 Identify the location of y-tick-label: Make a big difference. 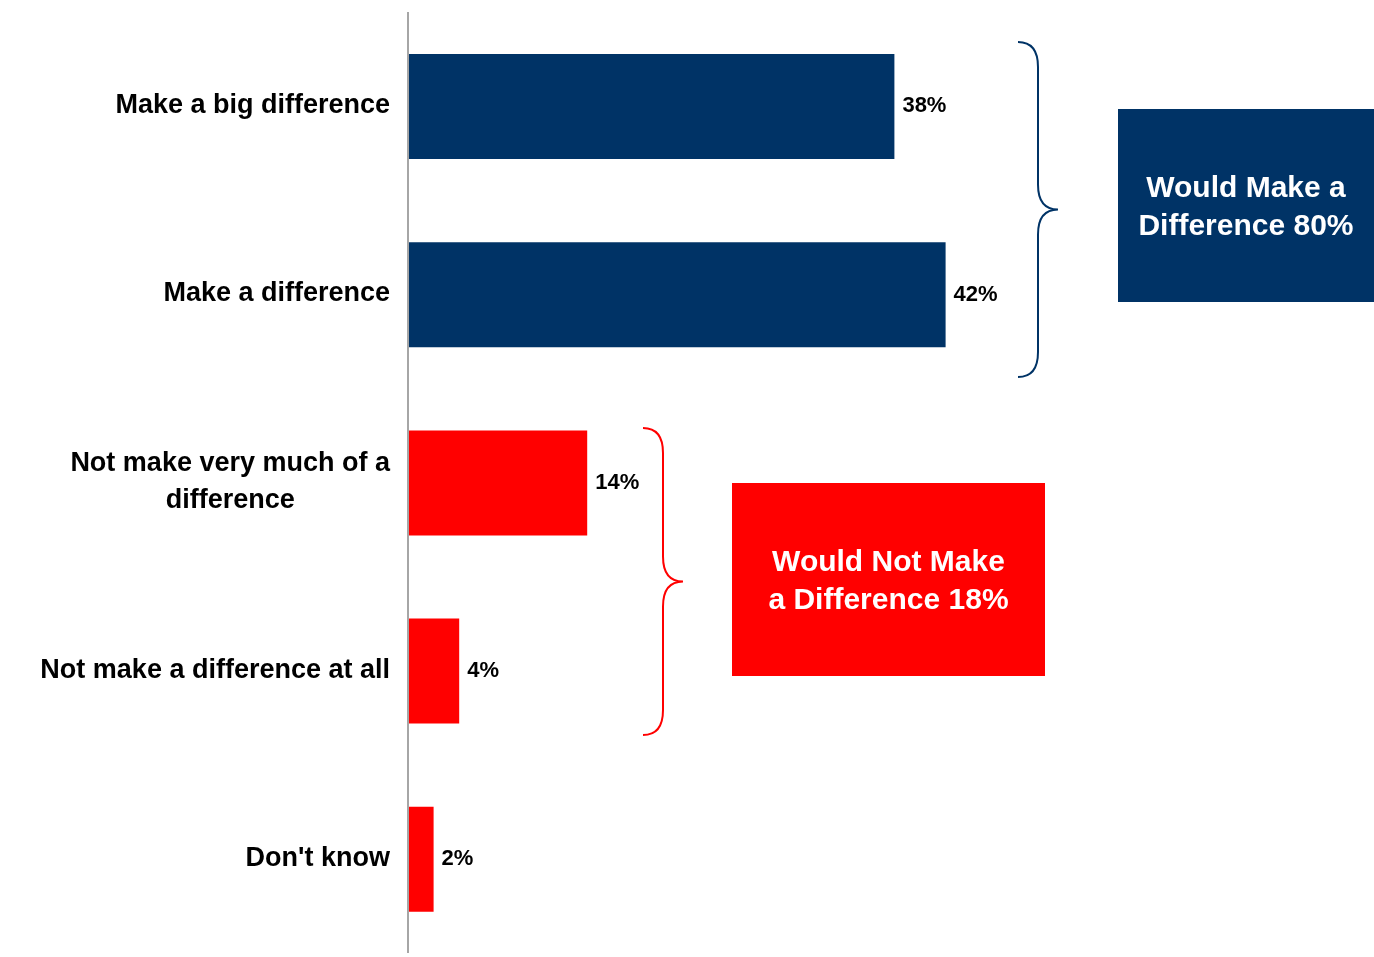
(252, 104).